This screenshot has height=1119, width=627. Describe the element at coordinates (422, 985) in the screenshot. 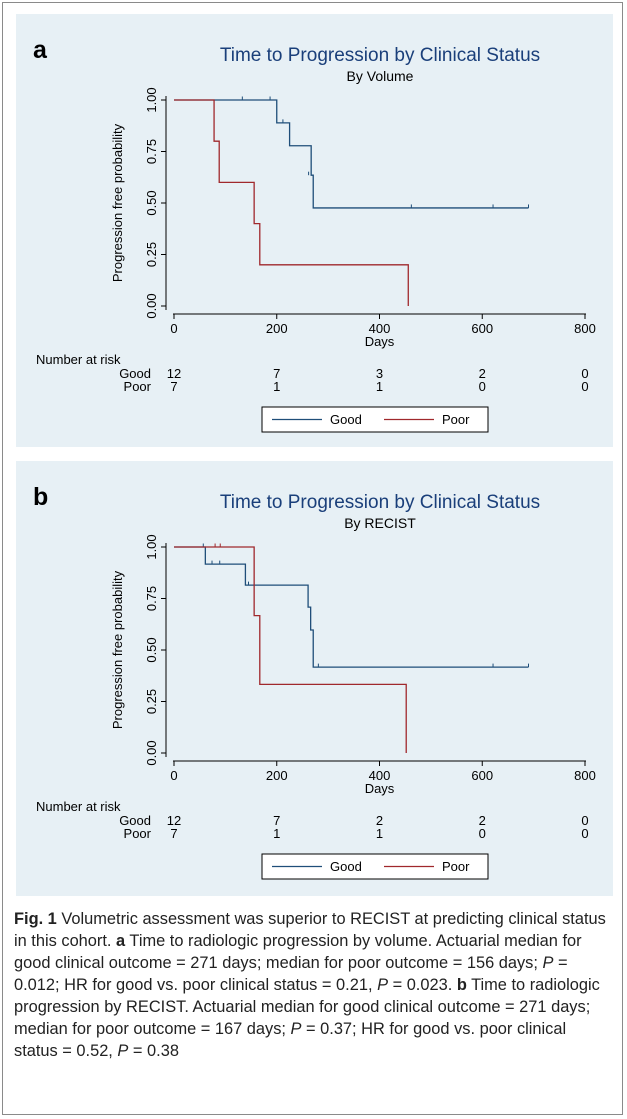

I see `caption-a-text3: = 0.023.` at that location.